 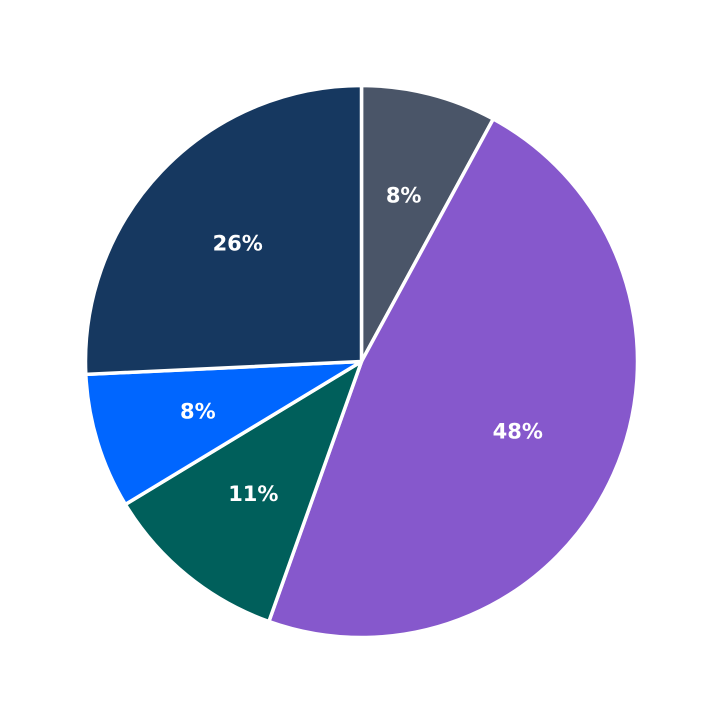 I want to click on pie-slice-label-2: 48%, so click(x=518, y=431).